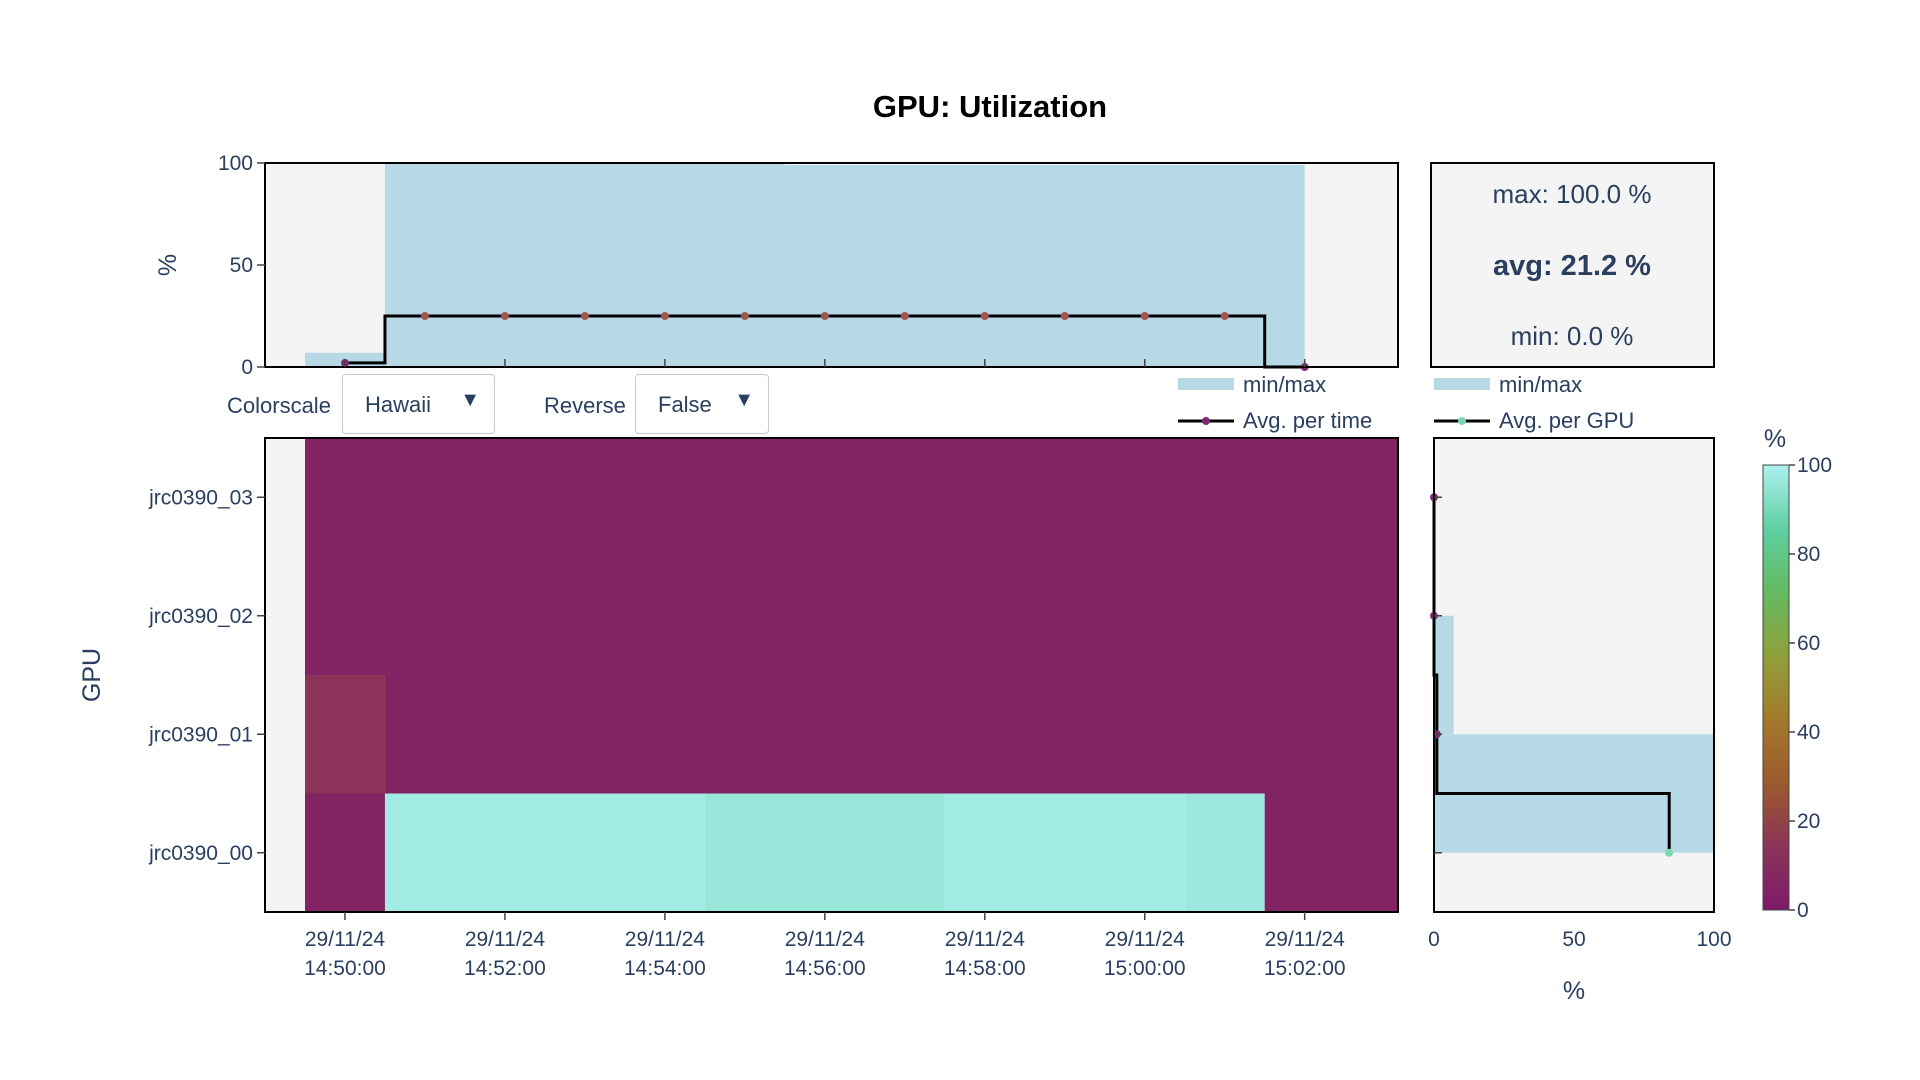 Image resolution: width=1920 pixels, height=1080 pixels. Describe the element at coordinates (1206, 384) in the screenshot. I see `legend-top-minmax-swatch` at that location.